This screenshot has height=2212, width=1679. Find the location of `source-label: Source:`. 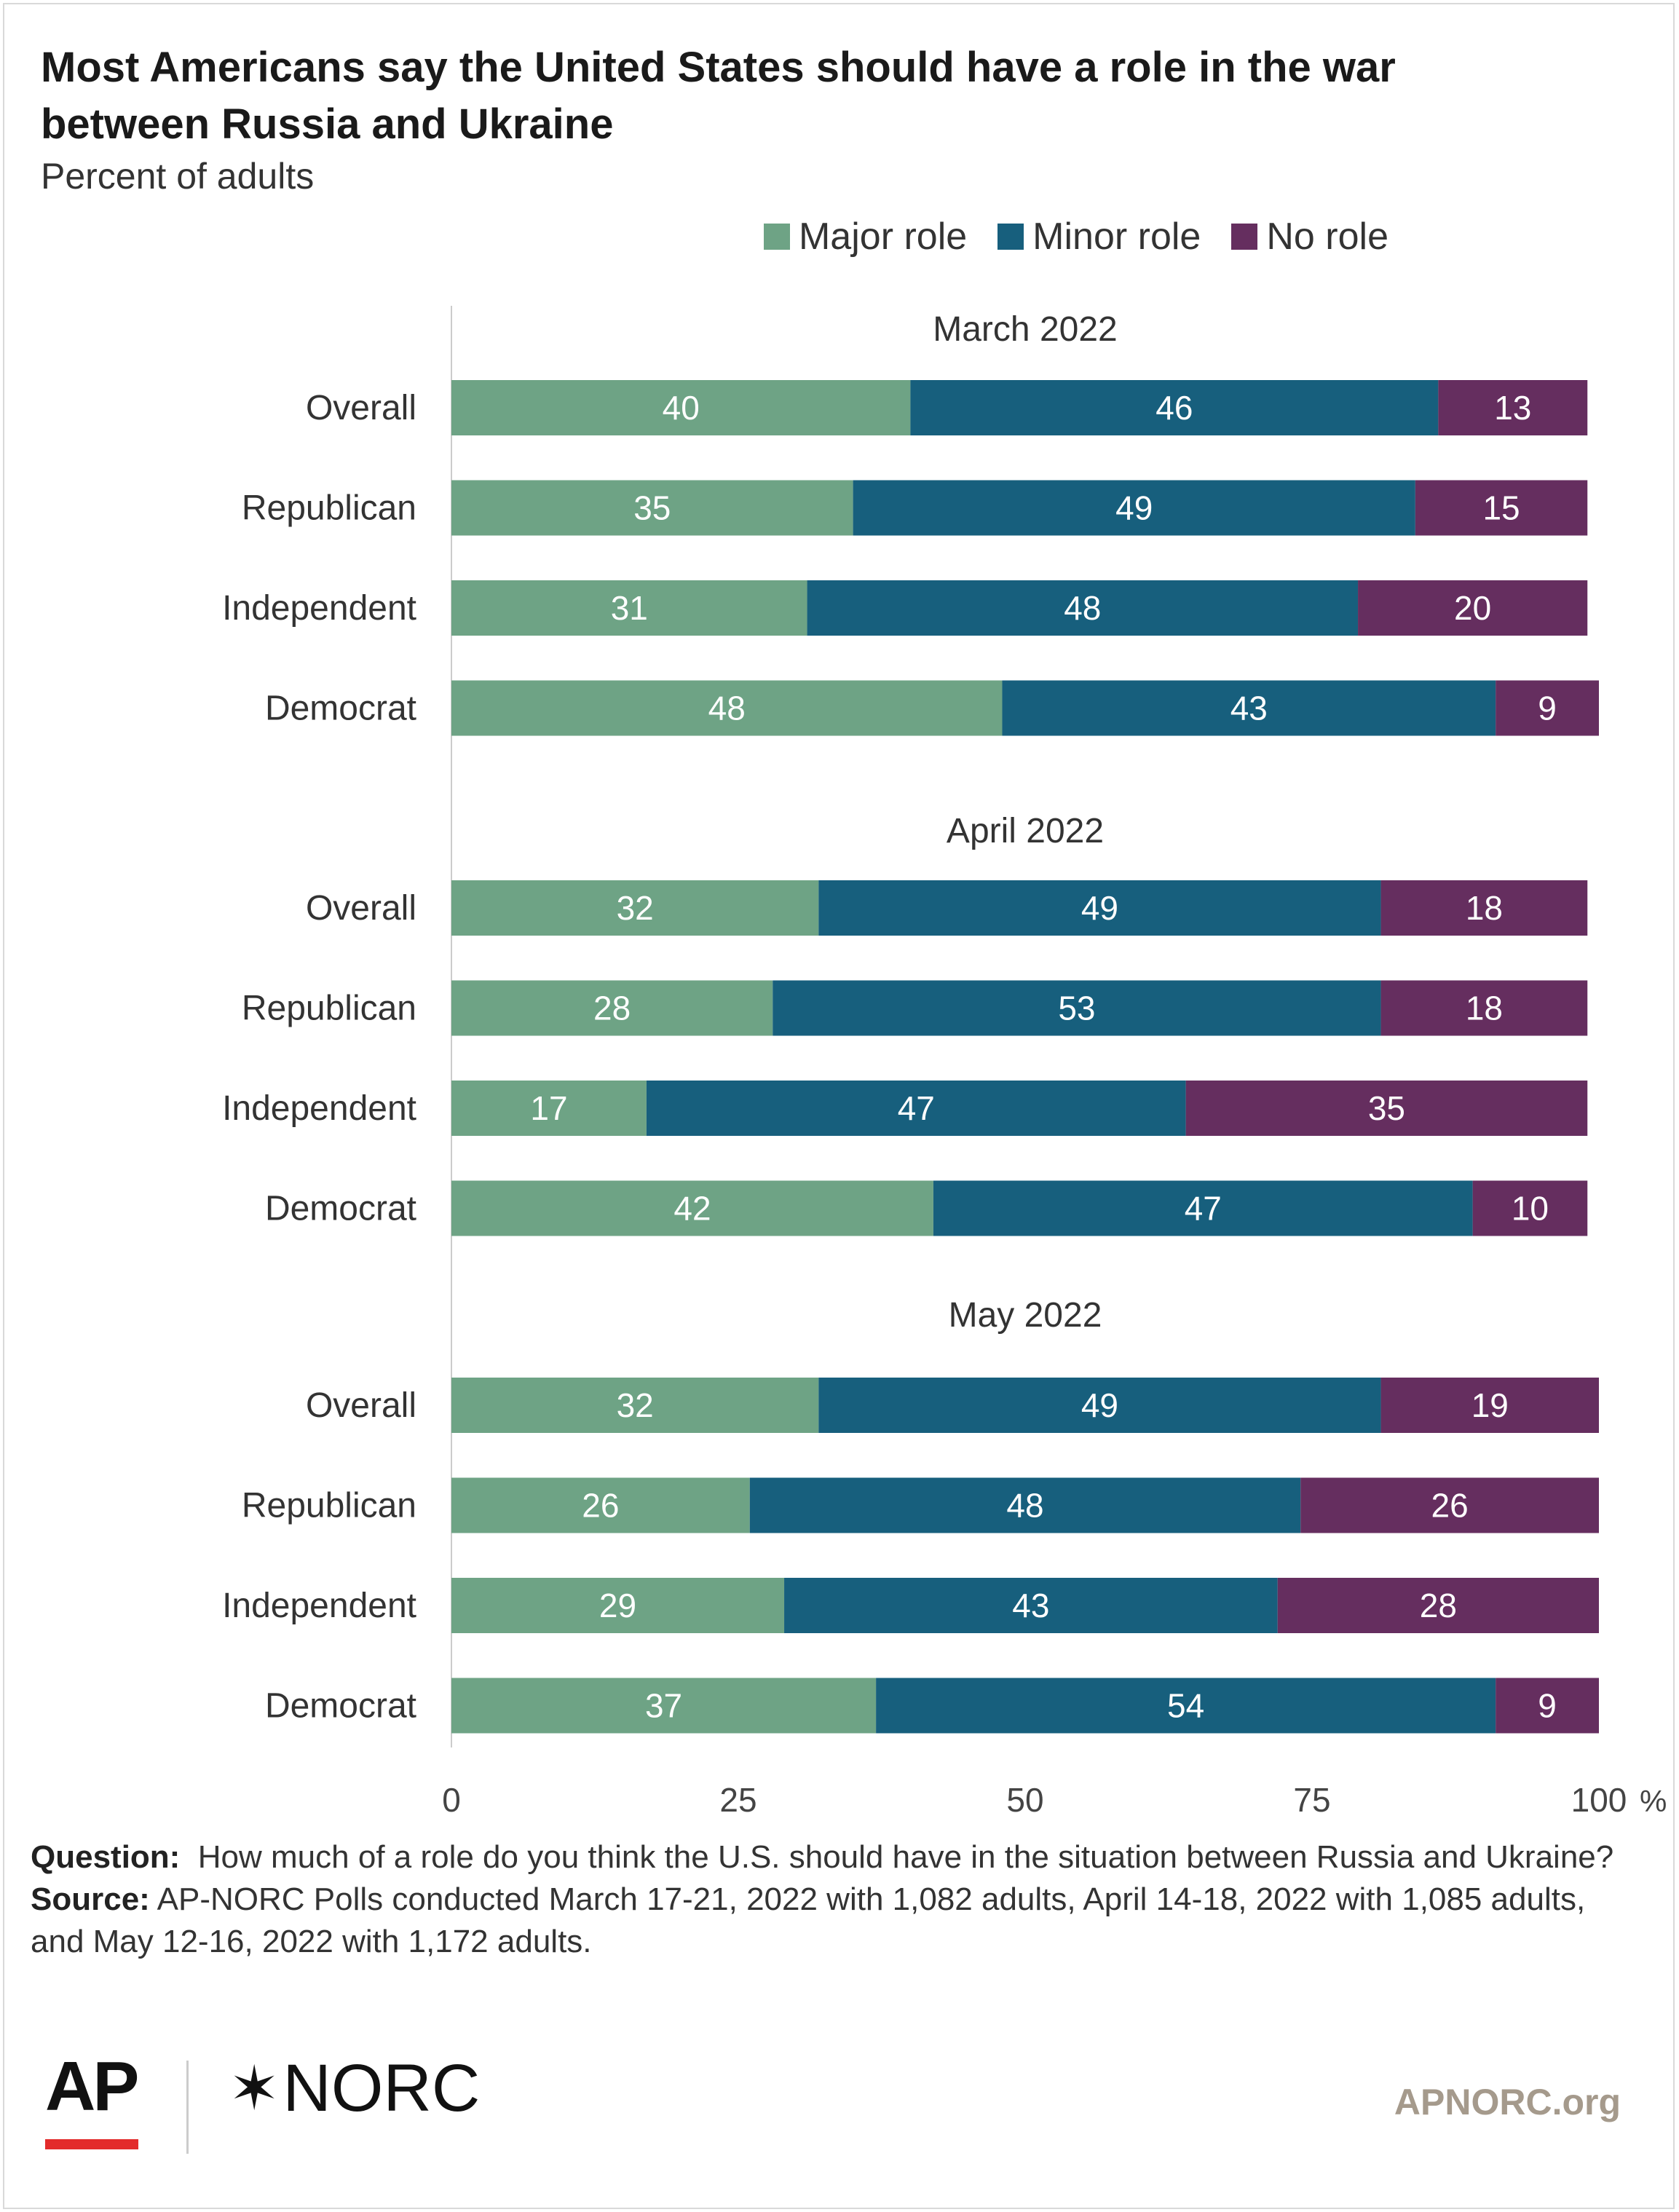

source-label: Source: is located at coordinates (90, 1899).